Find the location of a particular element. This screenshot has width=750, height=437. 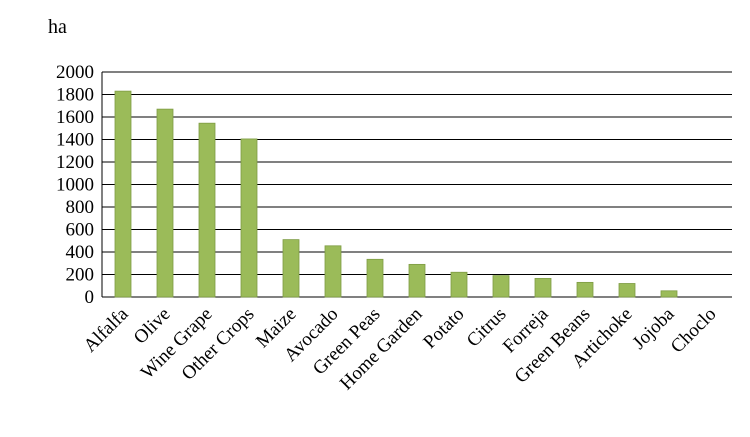

y-tick-label: 1800 is located at coordinates (75, 95).